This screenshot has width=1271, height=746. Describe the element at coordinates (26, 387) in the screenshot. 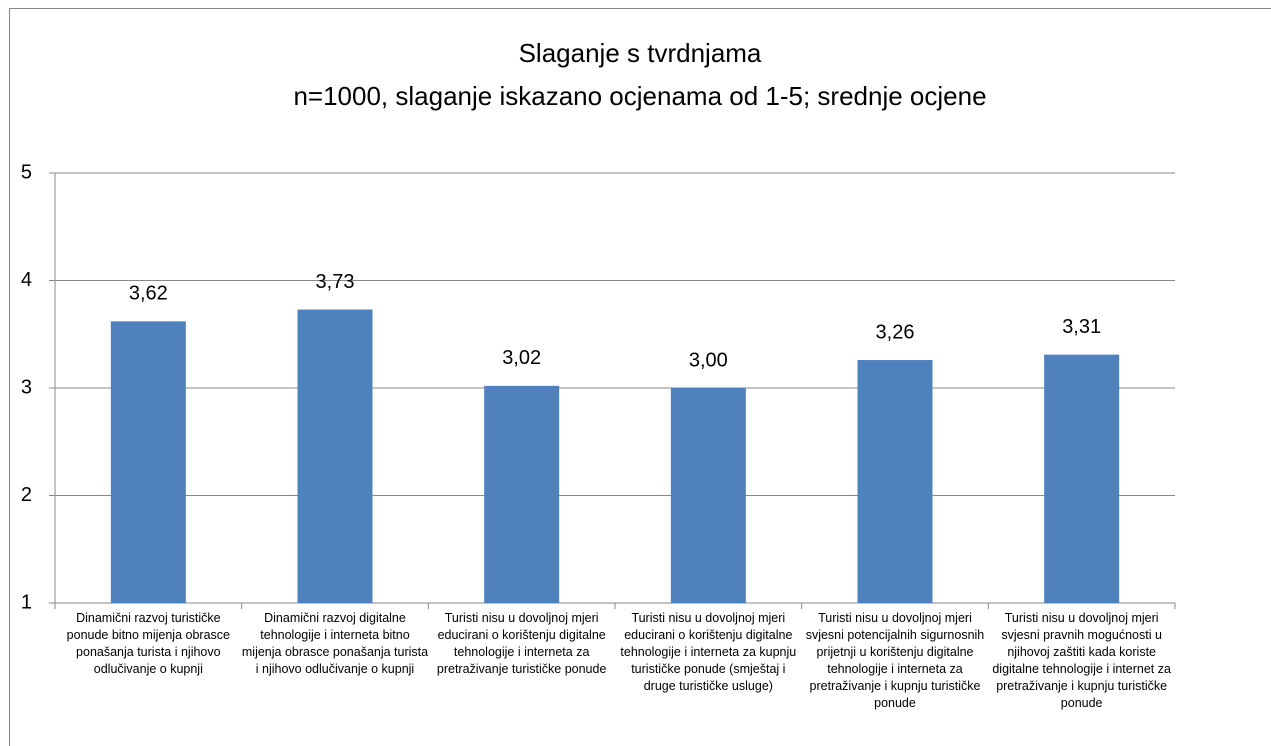

I see `y-tick-label: 3` at that location.